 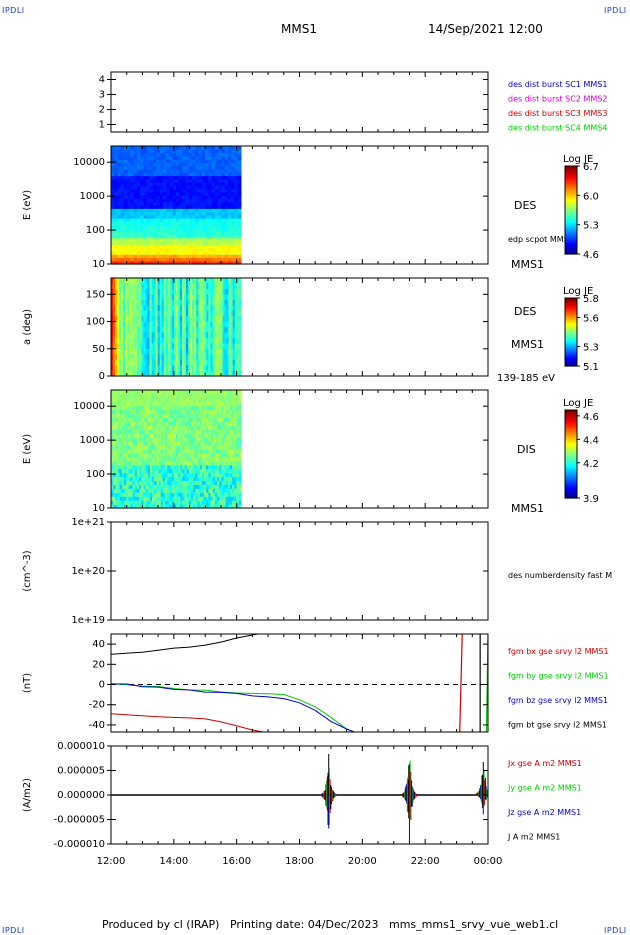 I want to click on b-field-traces, so click(x=329, y=683).